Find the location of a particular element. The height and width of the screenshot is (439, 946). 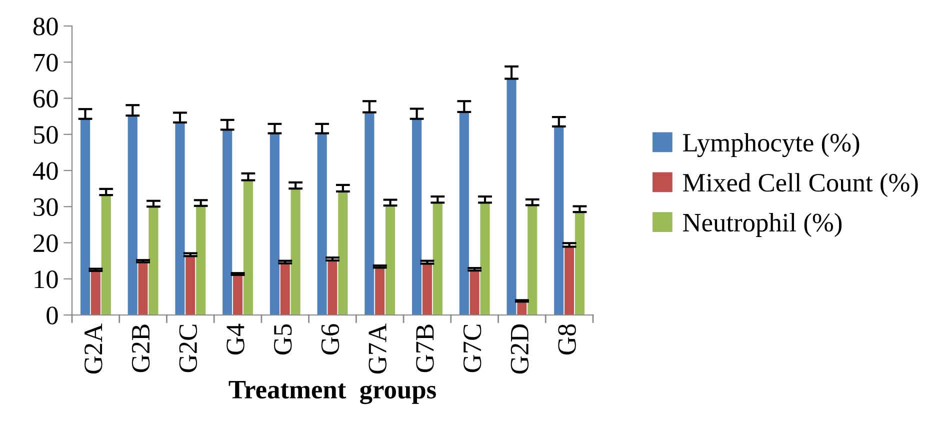

x-tick-label: G4 is located at coordinates (235, 339).